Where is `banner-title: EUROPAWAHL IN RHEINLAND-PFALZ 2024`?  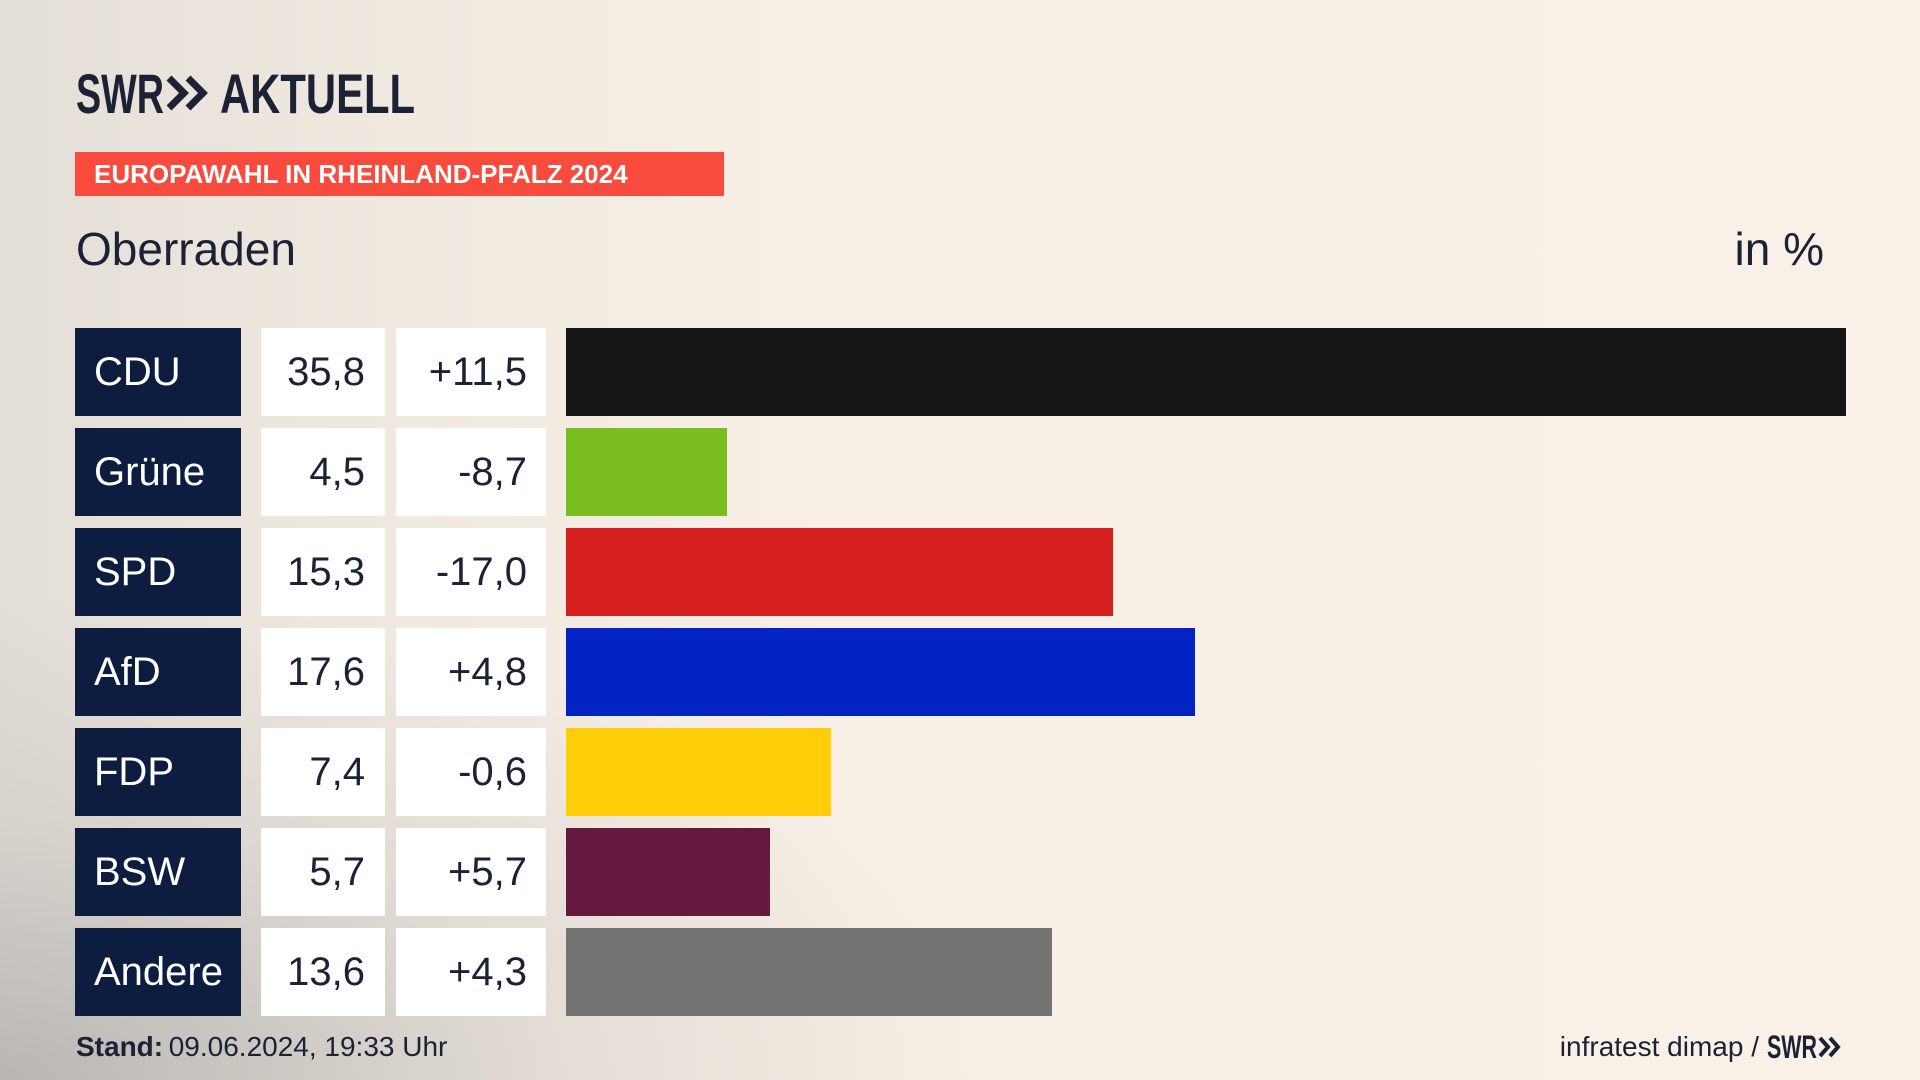 banner-title: EUROPAWAHL IN RHEINLAND-PFALZ 2024 is located at coordinates (361, 174).